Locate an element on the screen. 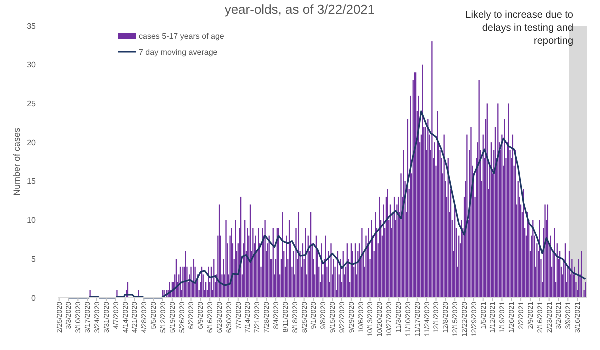 This screenshot has height=350, width=600. y-tick-label: 20 is located at coordinates (32, 143).